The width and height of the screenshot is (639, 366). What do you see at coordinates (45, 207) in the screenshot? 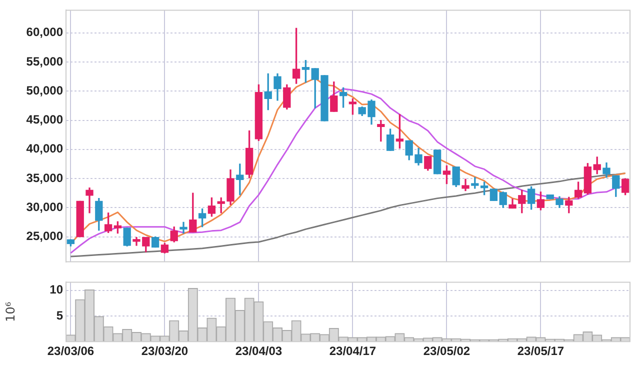
I see `y-tick-label: 30,000` at bounding box center [45, 207].